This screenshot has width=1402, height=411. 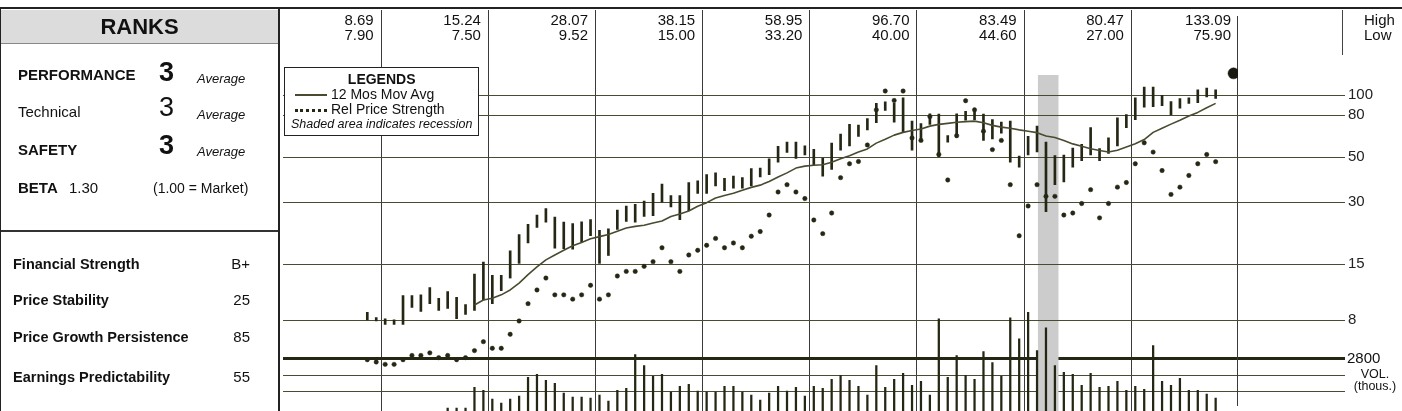 What do you see at coordinates (84, 188) in the screenshot?
I see `text: 1.30` at bounding box center [84, 188].